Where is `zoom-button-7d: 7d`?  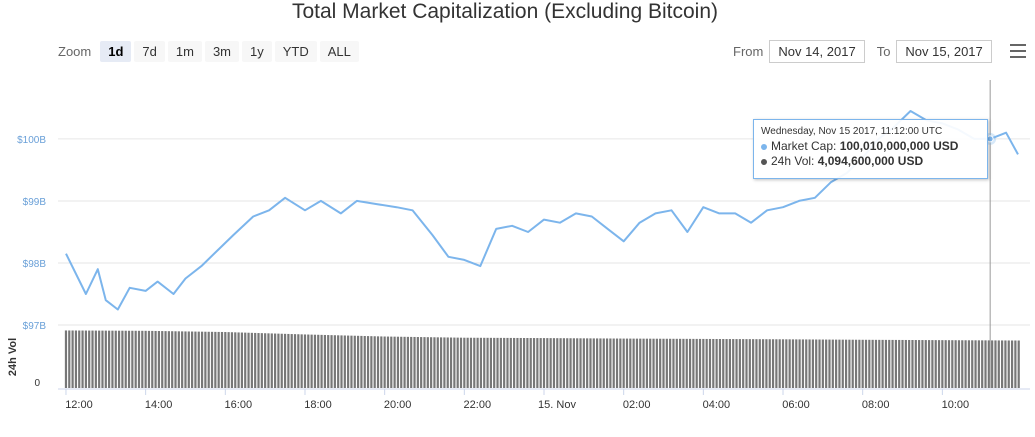
zoom-button-7d: 7d is located at coordinates (149, 51).